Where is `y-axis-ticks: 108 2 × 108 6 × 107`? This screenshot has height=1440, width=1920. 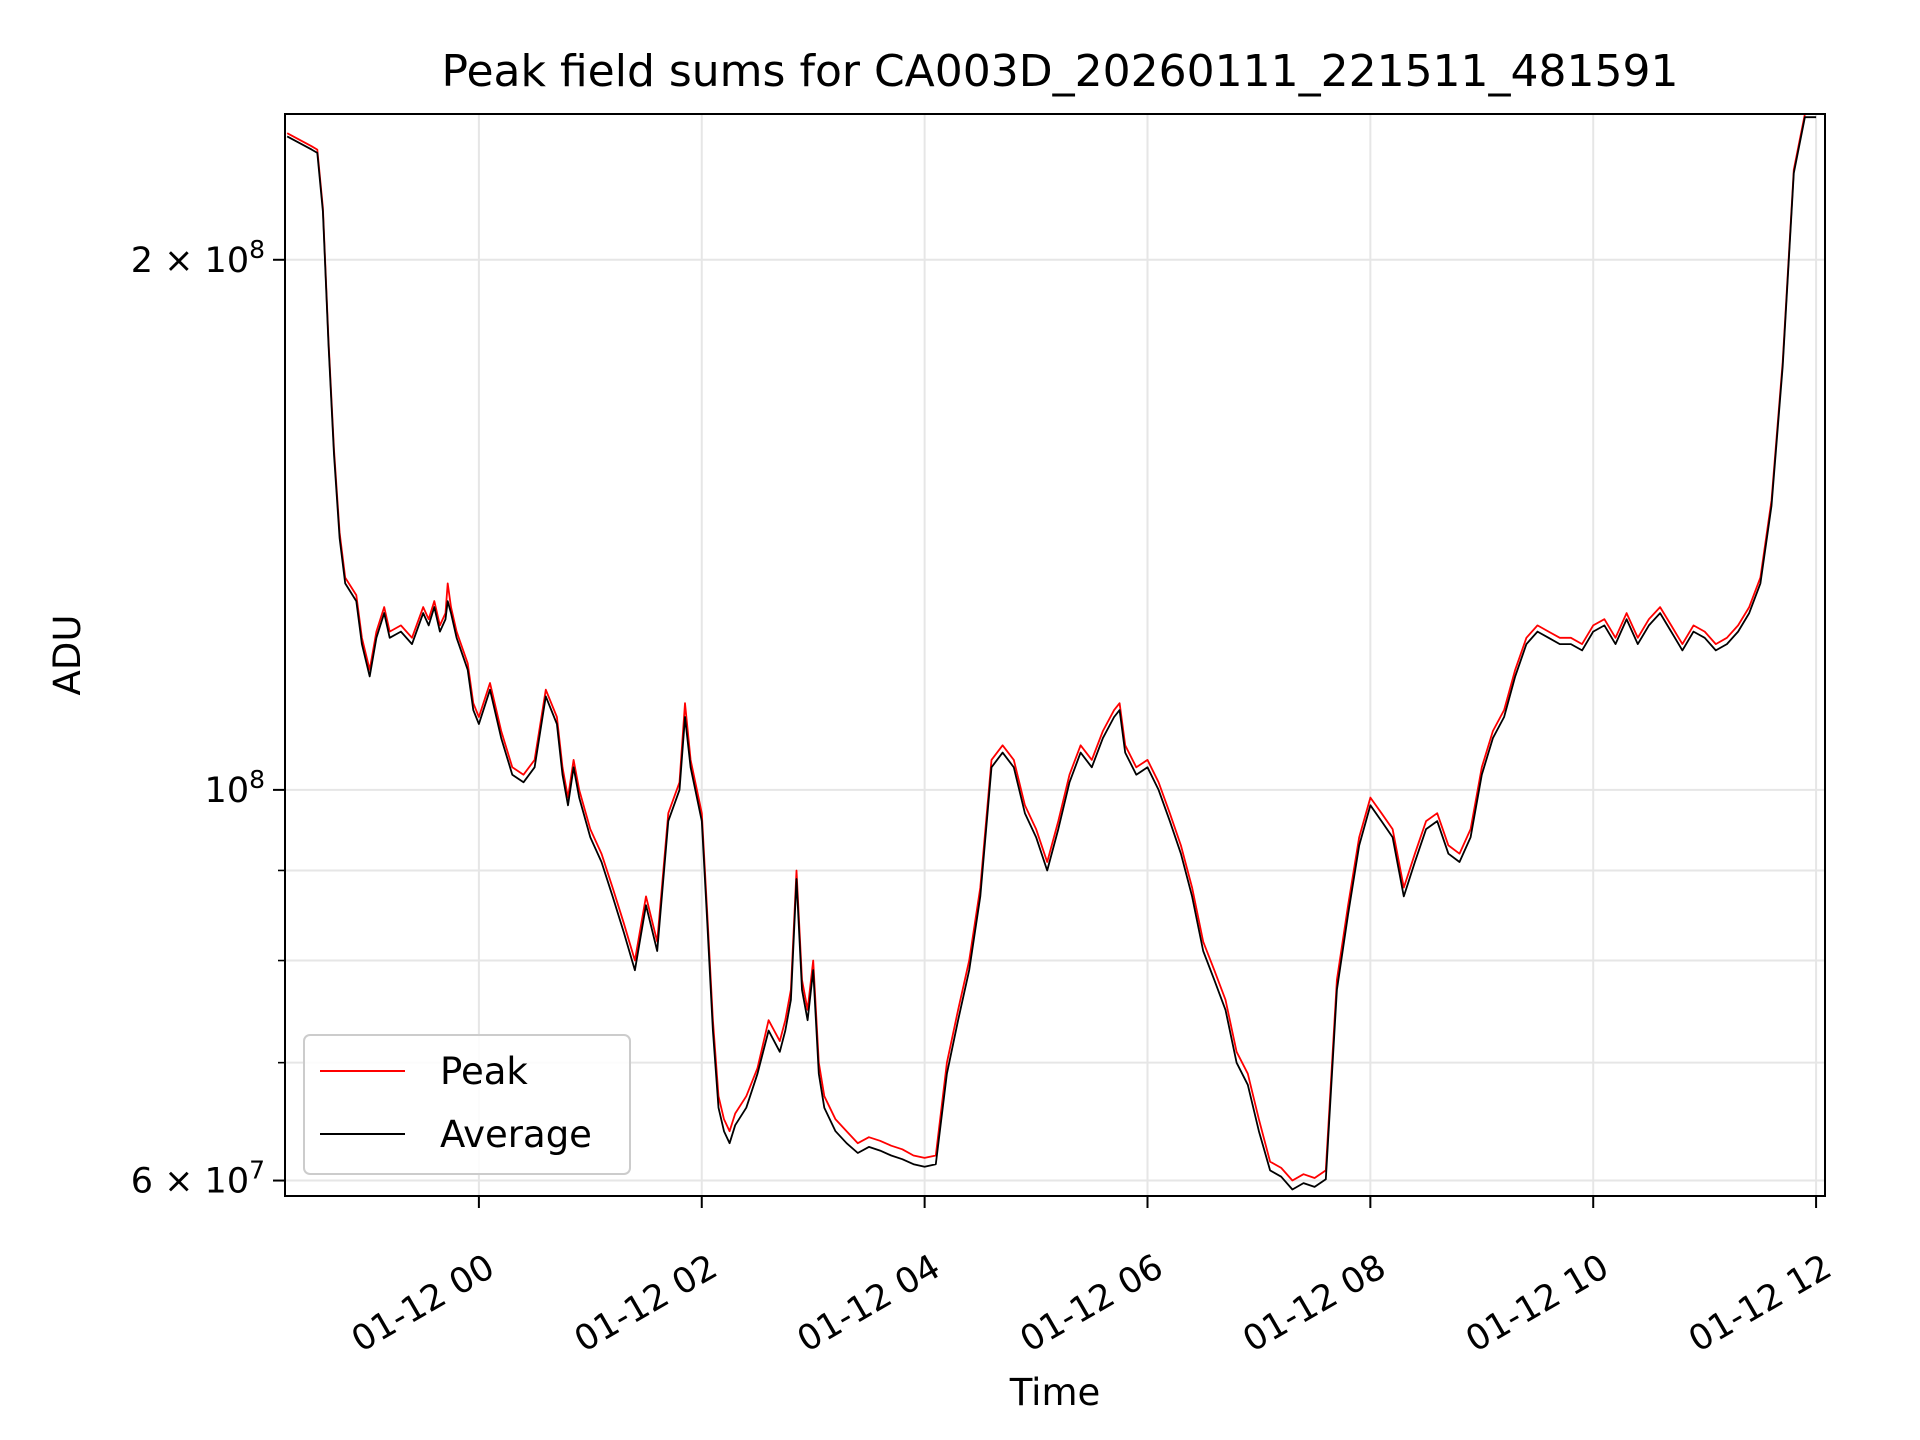
y-axis-ticks: 108 2 × 108 6 × 107 is located at coordinates (208, 718).